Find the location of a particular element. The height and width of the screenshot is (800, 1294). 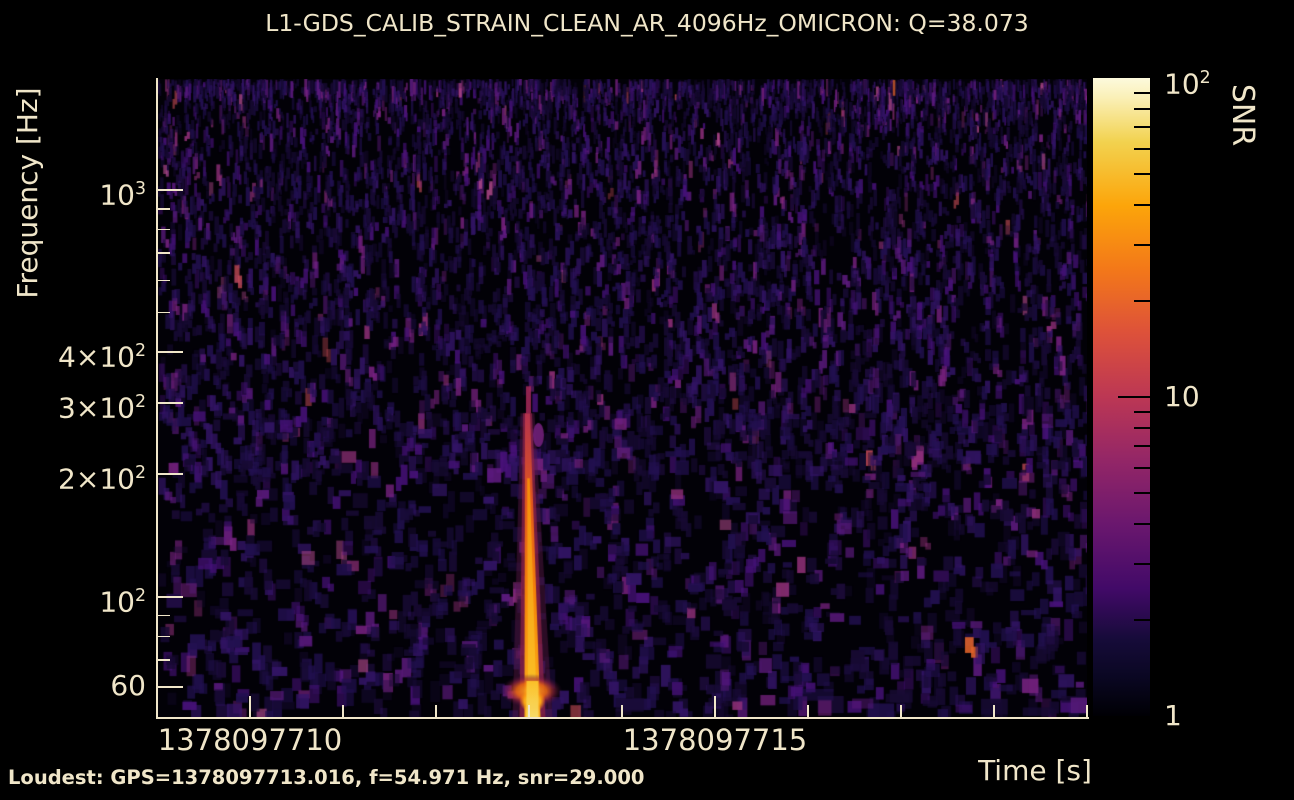

y-axis-tick-label: 10² is located at coordinates (122, 602).